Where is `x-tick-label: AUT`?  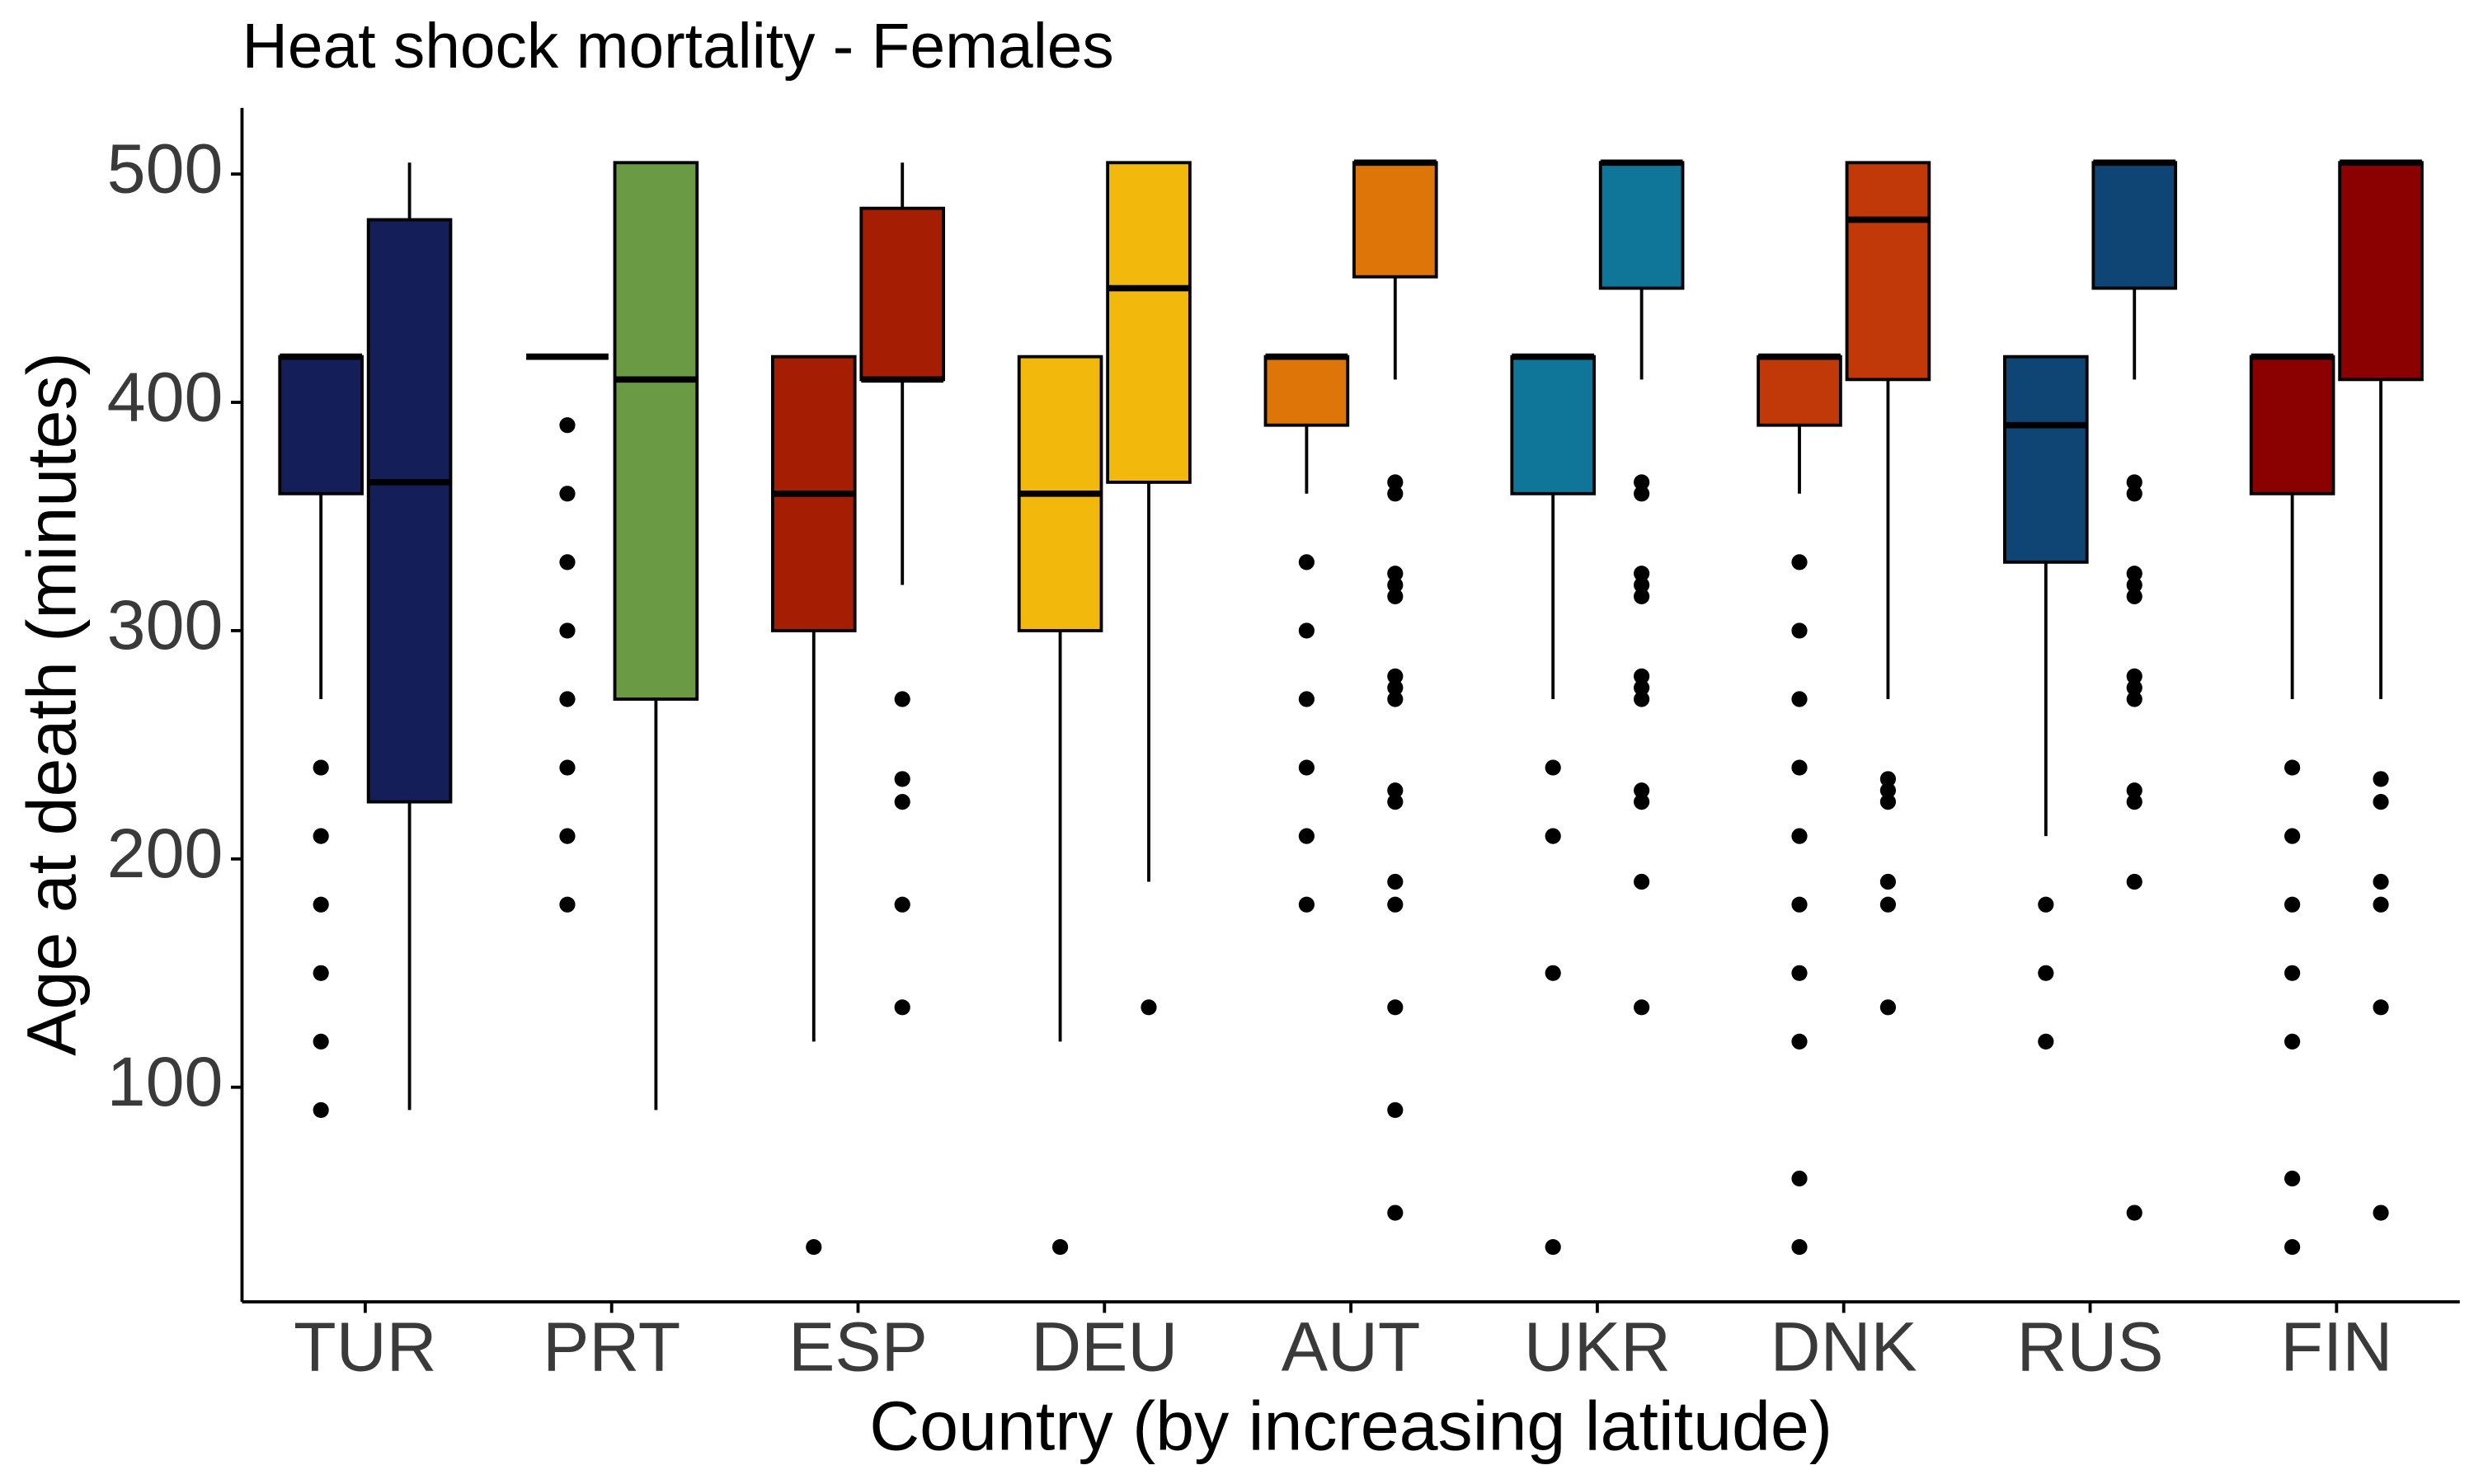 x-tick-label: AUT is located at coordinates (1351, 1347).